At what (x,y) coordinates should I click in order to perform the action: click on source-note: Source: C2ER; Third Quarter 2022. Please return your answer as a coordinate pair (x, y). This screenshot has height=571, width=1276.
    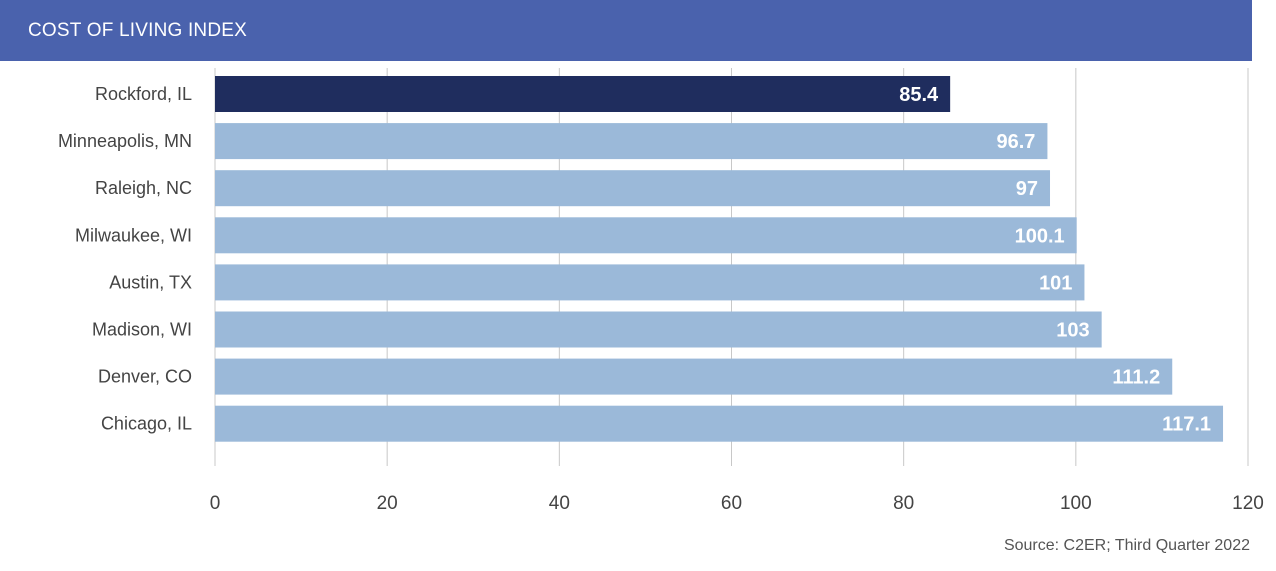
    Looking at the image, I should click on (1126, 545).